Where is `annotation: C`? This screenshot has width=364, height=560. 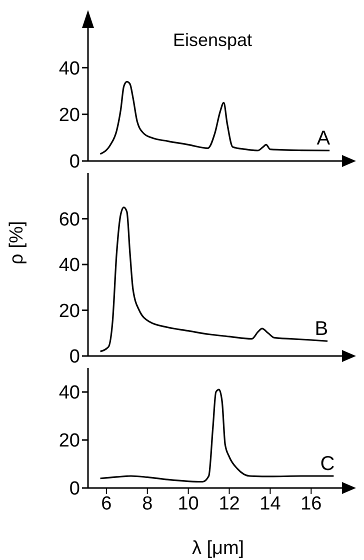 annotation: C is located at coordinates (327, 464).